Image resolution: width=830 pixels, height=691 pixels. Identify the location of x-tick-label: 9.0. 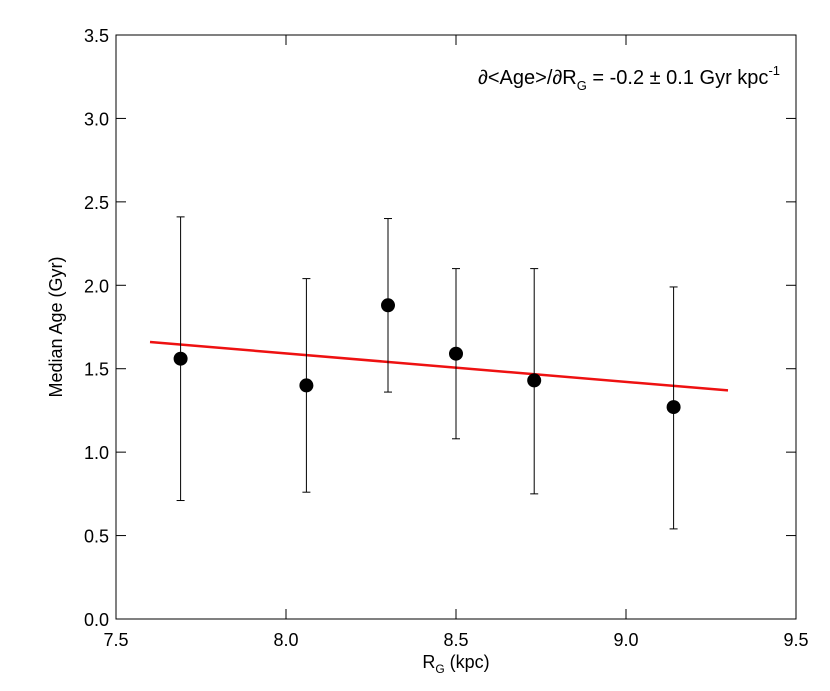
(625, 640).